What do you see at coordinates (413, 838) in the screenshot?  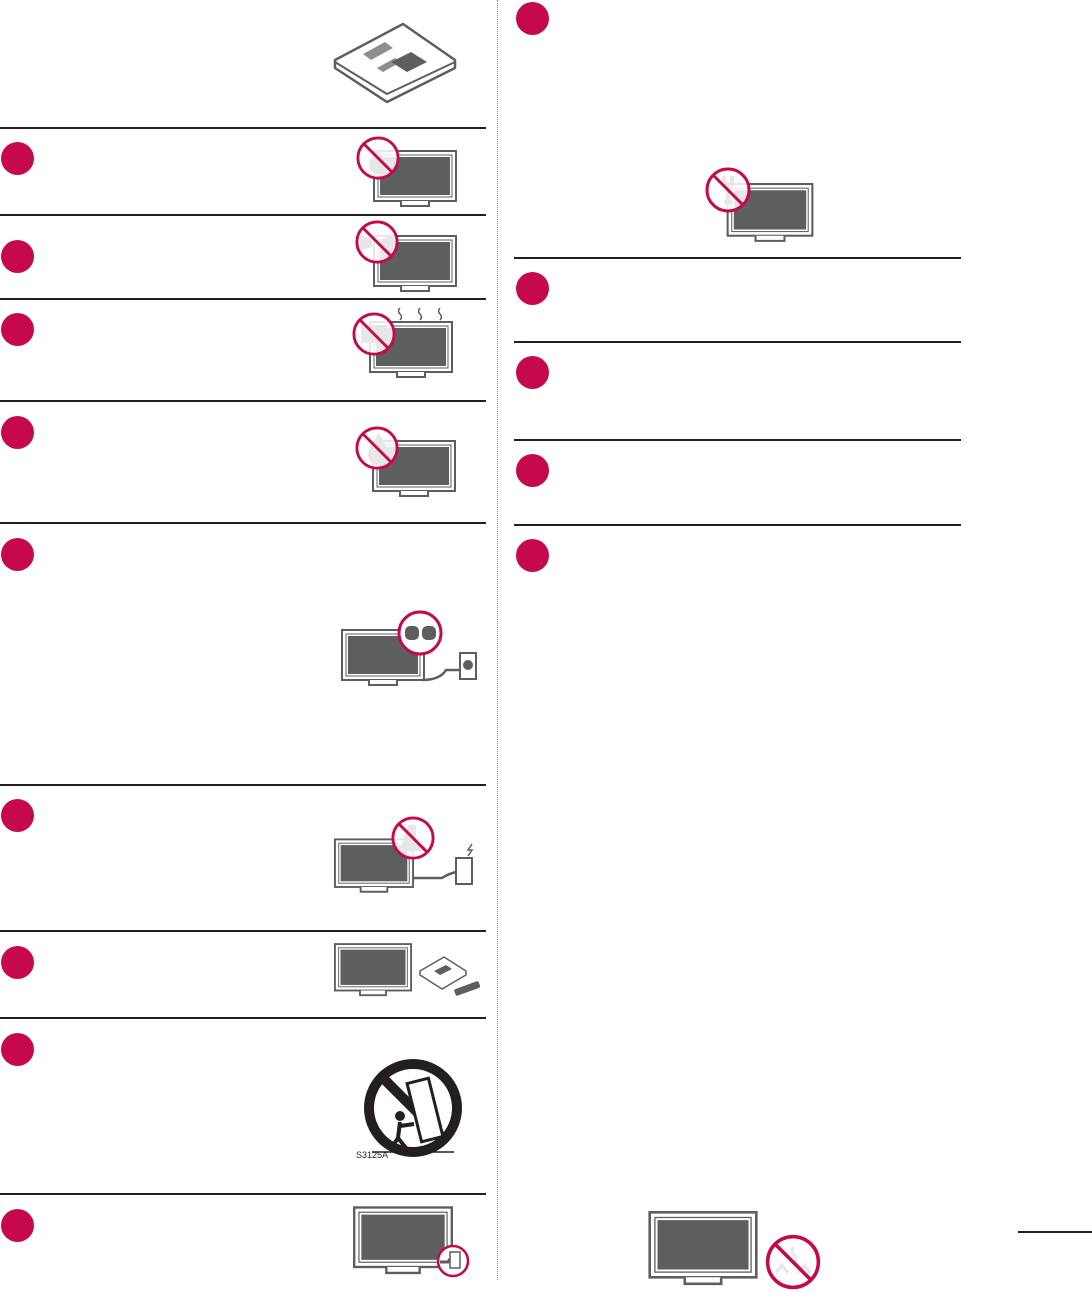 I see `no-step-icon` at bounding box center [413, 838].